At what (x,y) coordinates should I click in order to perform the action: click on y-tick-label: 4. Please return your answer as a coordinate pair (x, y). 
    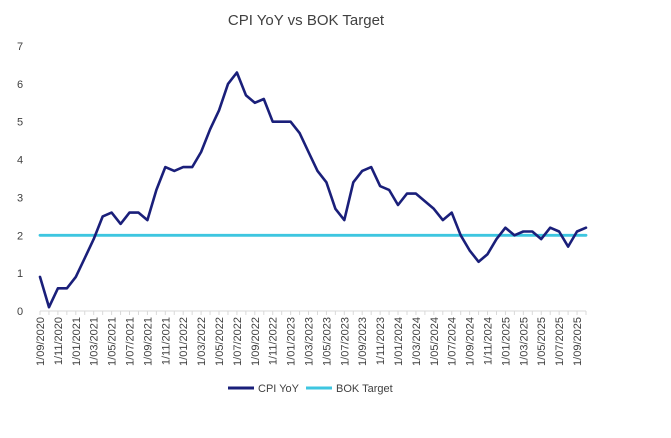
    Looking at the image, I should click on (20, 161).